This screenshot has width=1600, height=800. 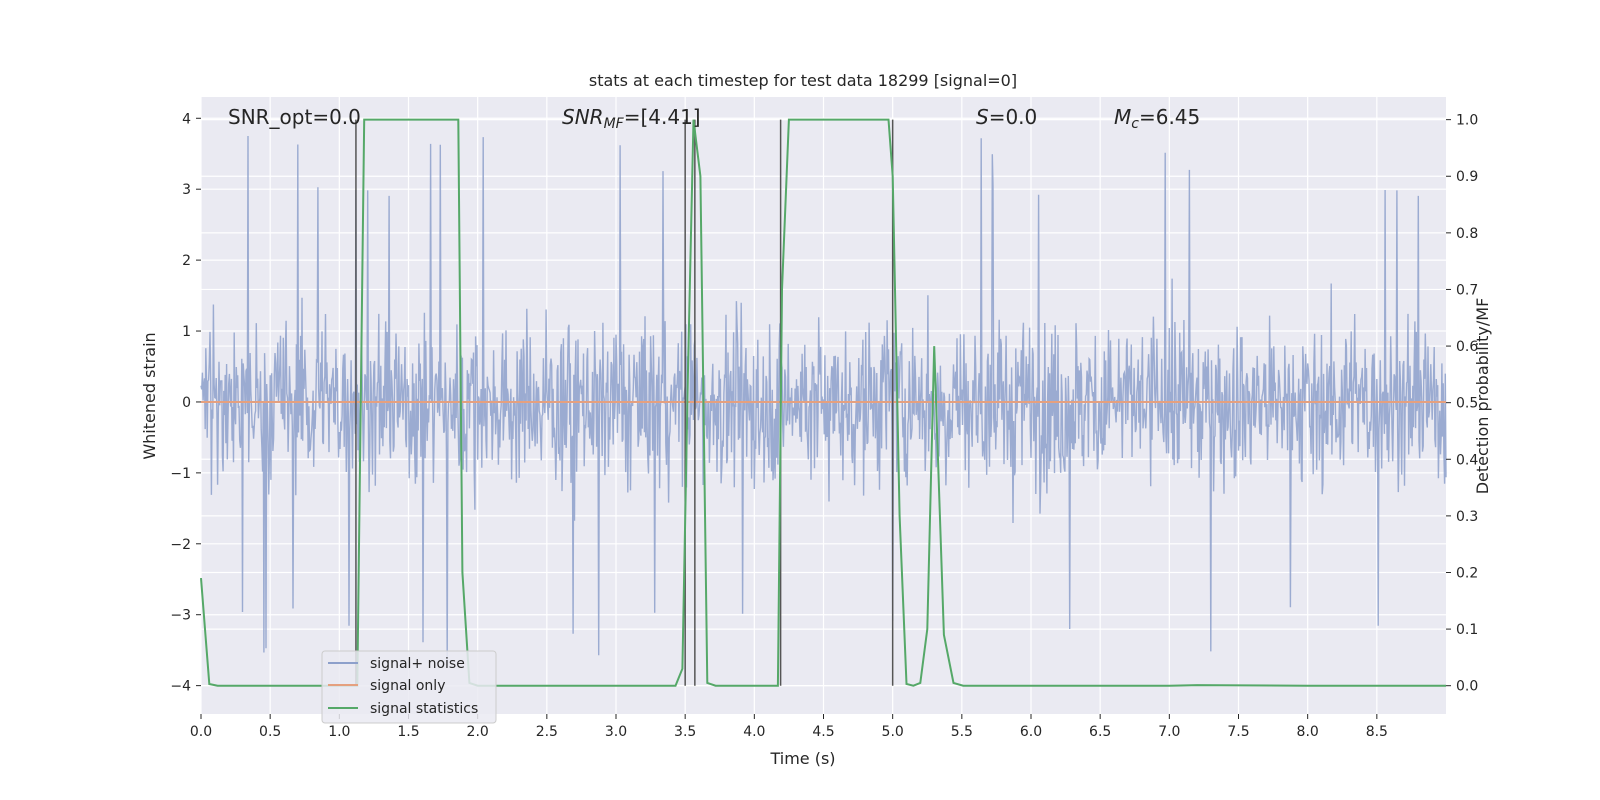 What do you see at coordinates (1031, 732) in the screenshot?
I see `x-tick-label: 6.0` at bounding box center [1031, 732].